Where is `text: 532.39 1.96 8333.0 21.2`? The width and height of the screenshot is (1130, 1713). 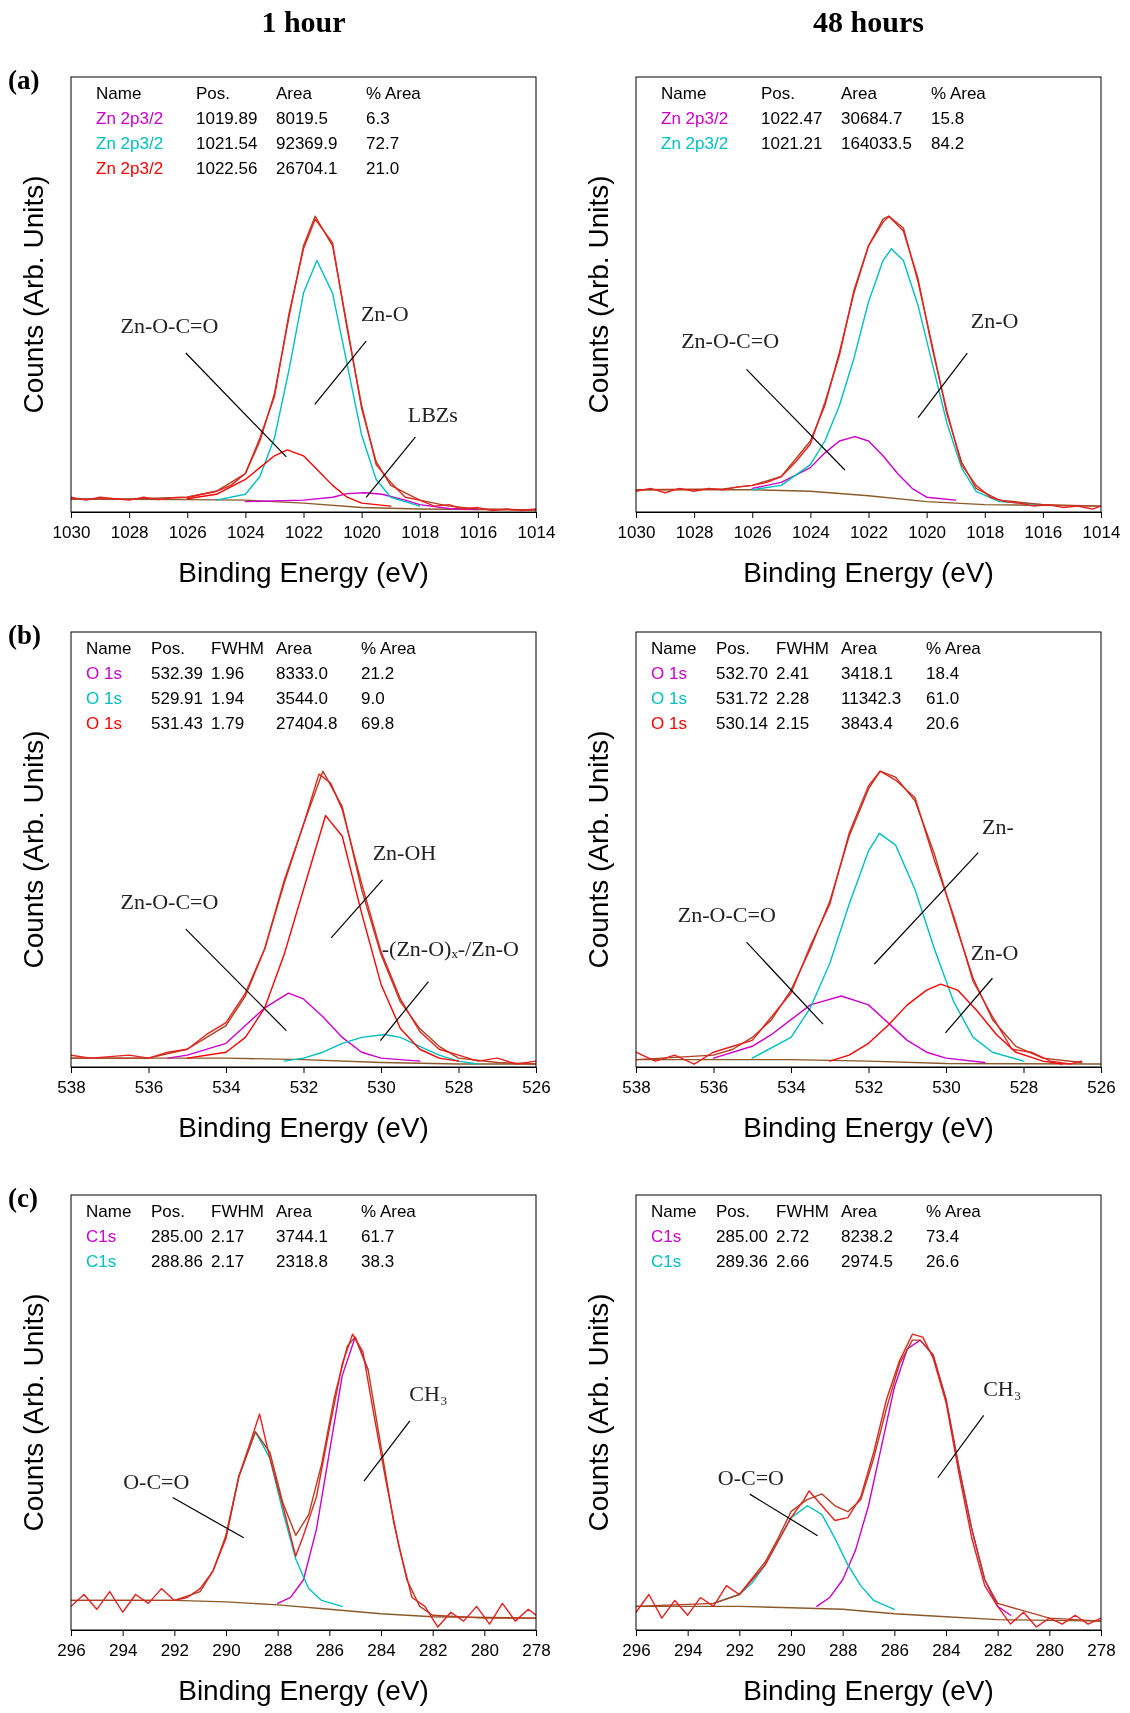
text: 532.39 1.96 8333.0 21.2 is located at coordinates (273, 673).